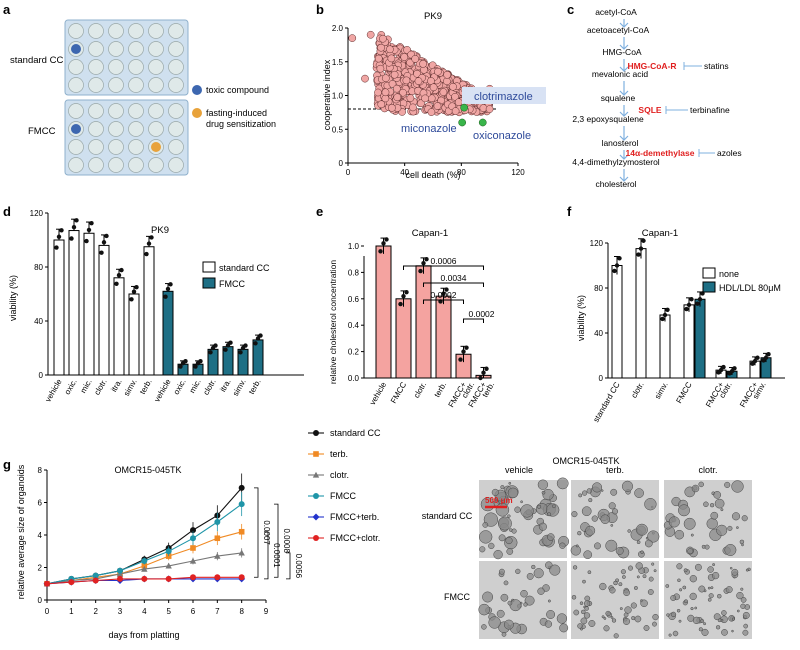  I want to click on x-tick-label: terb., so click(146, 387).